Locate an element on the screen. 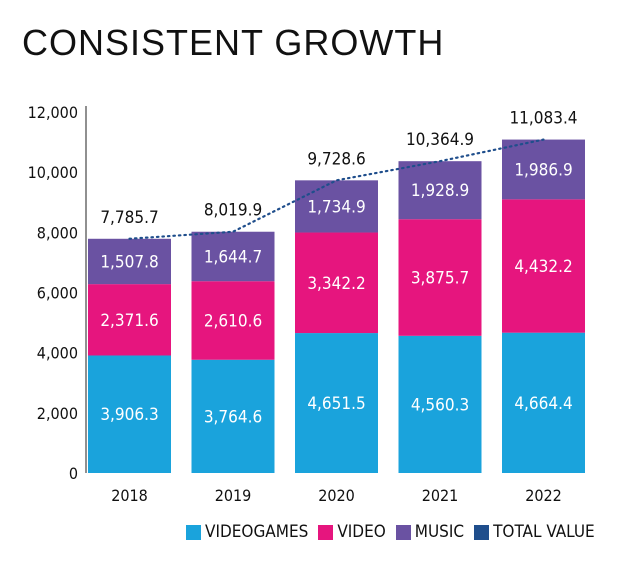 The width and height of the screenshot is (632, 570). x-tick-label: 2019 is located at coordinates (233, 495).